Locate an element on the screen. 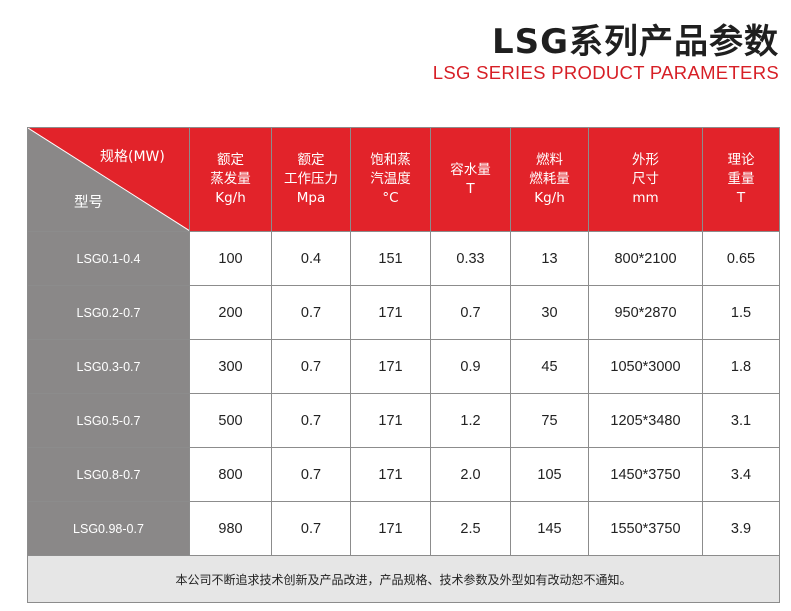 Image resolution: width=791 pixels, height=611 pixels. dimensions-cell: 1050*3000 is located at coordinates (645, 366).